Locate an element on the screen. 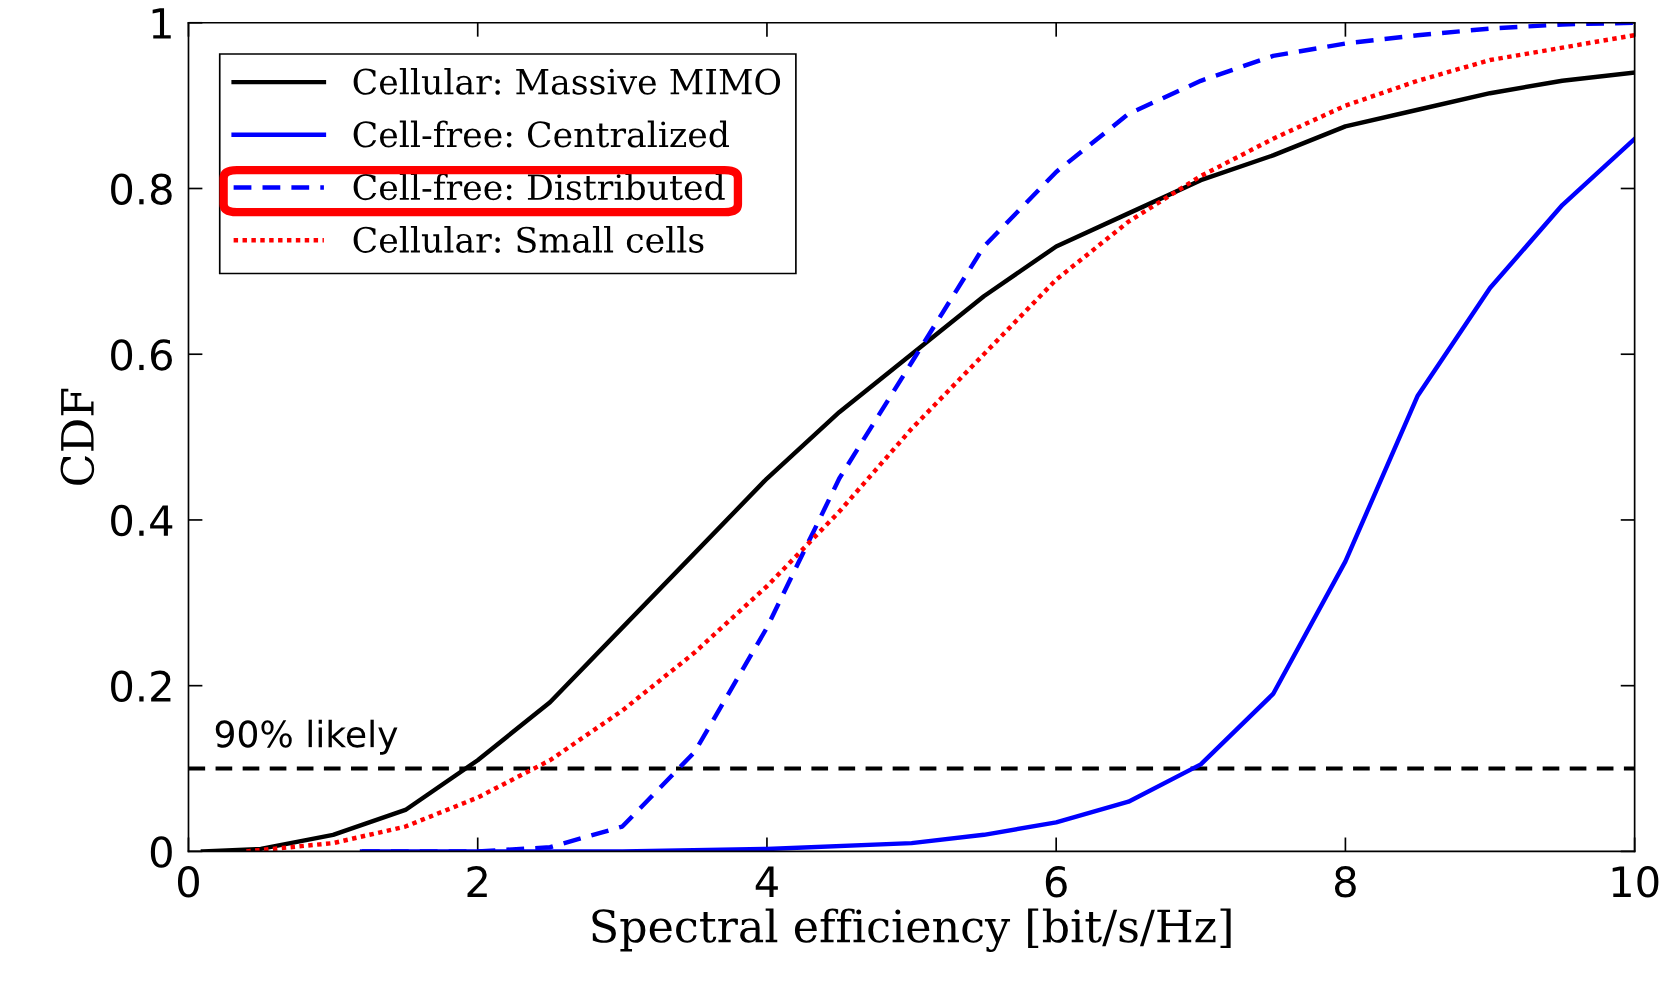 This screenshot has width=1668, height=990. legend-label: Cell-free: Distributed is located at coordinates (539, 187).